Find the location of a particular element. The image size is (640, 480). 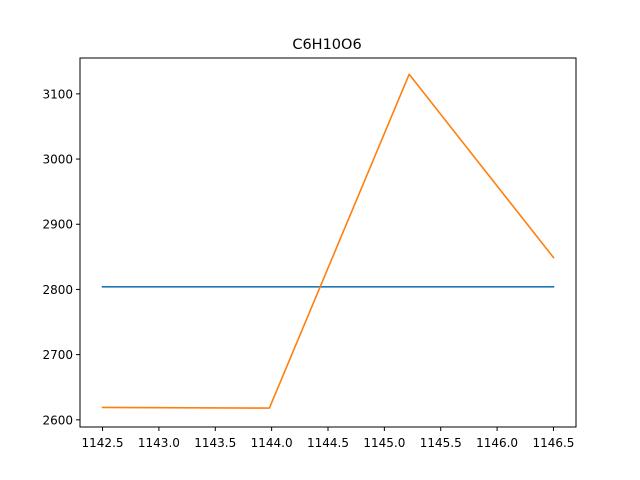

y-axis: 2600 2700 2800 2900 3000 3100 is located at coordinates (61, 257).